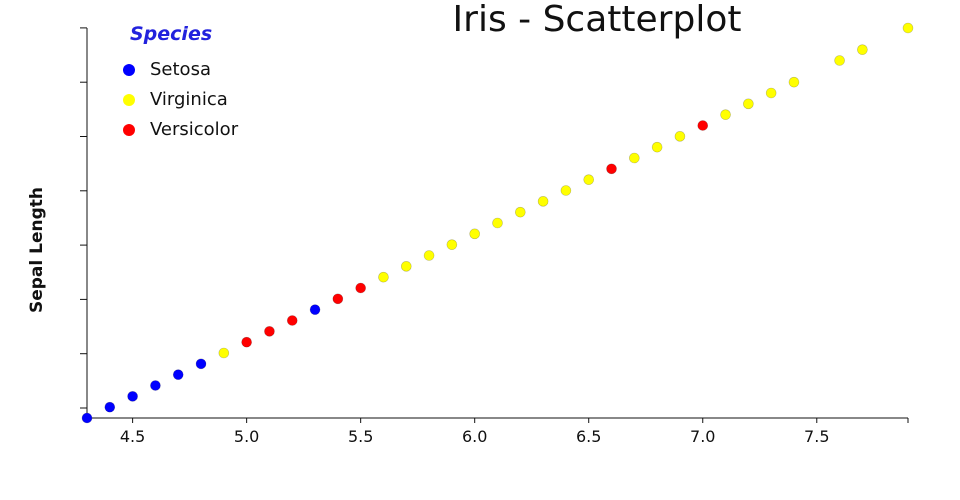 Image resolution: width=960 pixels, height=500 pixels. What do you see at coordinates (129, 130) in the screenshot?
I see `legend-marker-versicolor` at bounding box center [129, 130].